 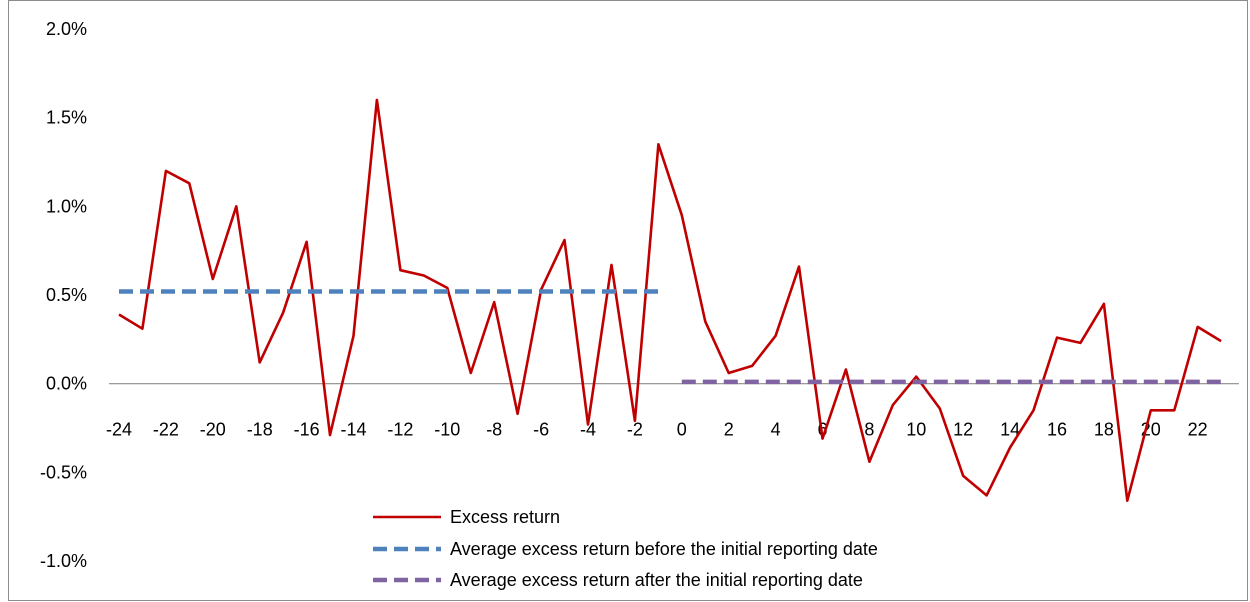 I want to click on x-tick-label: 0, so click(x=682, y=430).